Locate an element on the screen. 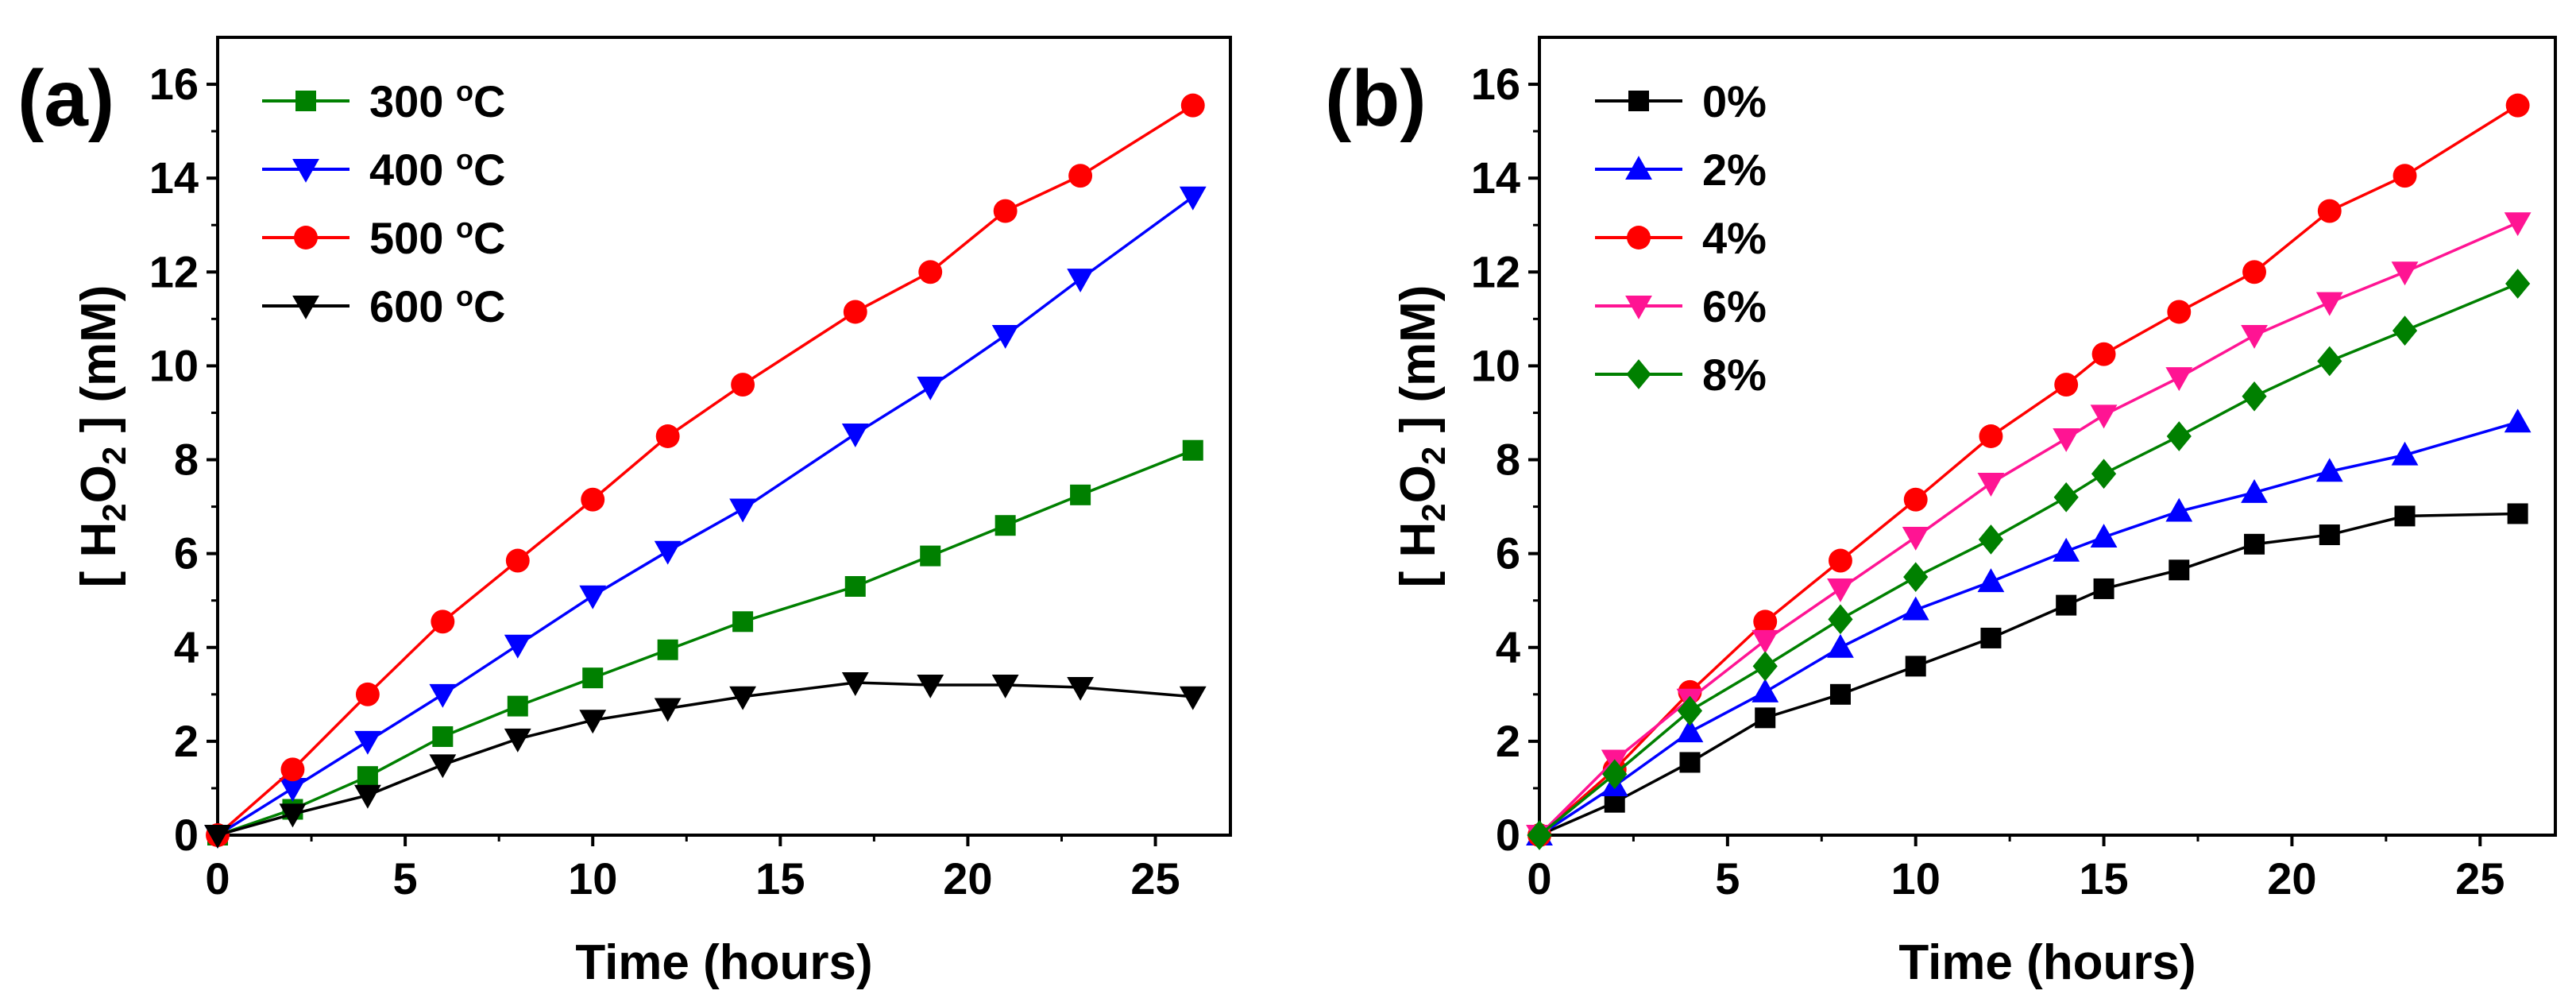 The width and height of the screenshot is (2576, 1006). legend-label: 500 oC is located at coordinates (437, 237).